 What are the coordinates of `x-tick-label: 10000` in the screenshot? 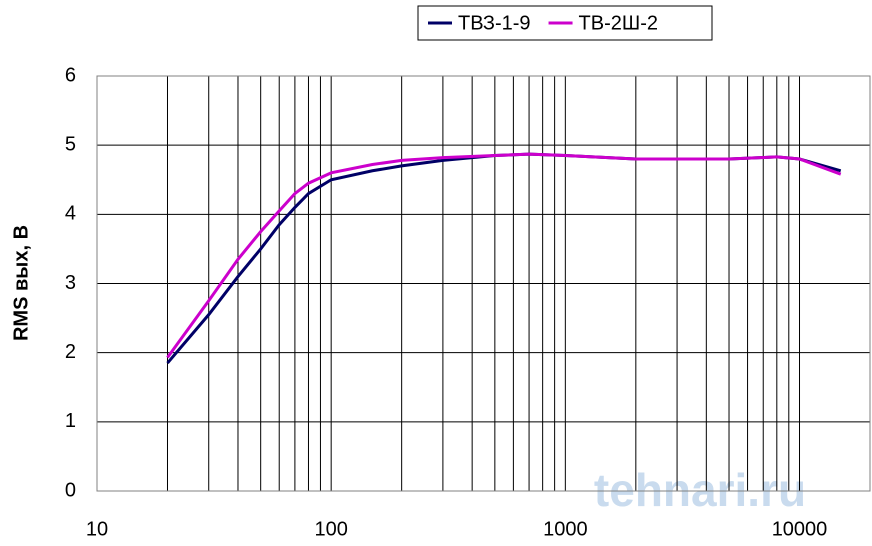 It's located at (800, 529).